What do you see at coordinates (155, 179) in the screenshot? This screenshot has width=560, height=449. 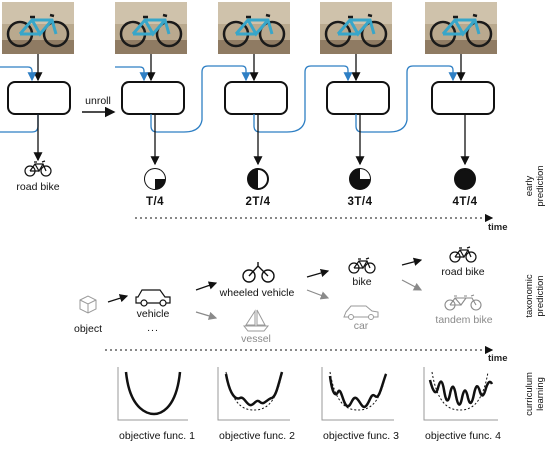 I see `progress-pie-quarter` at bounding box center [155, 179].